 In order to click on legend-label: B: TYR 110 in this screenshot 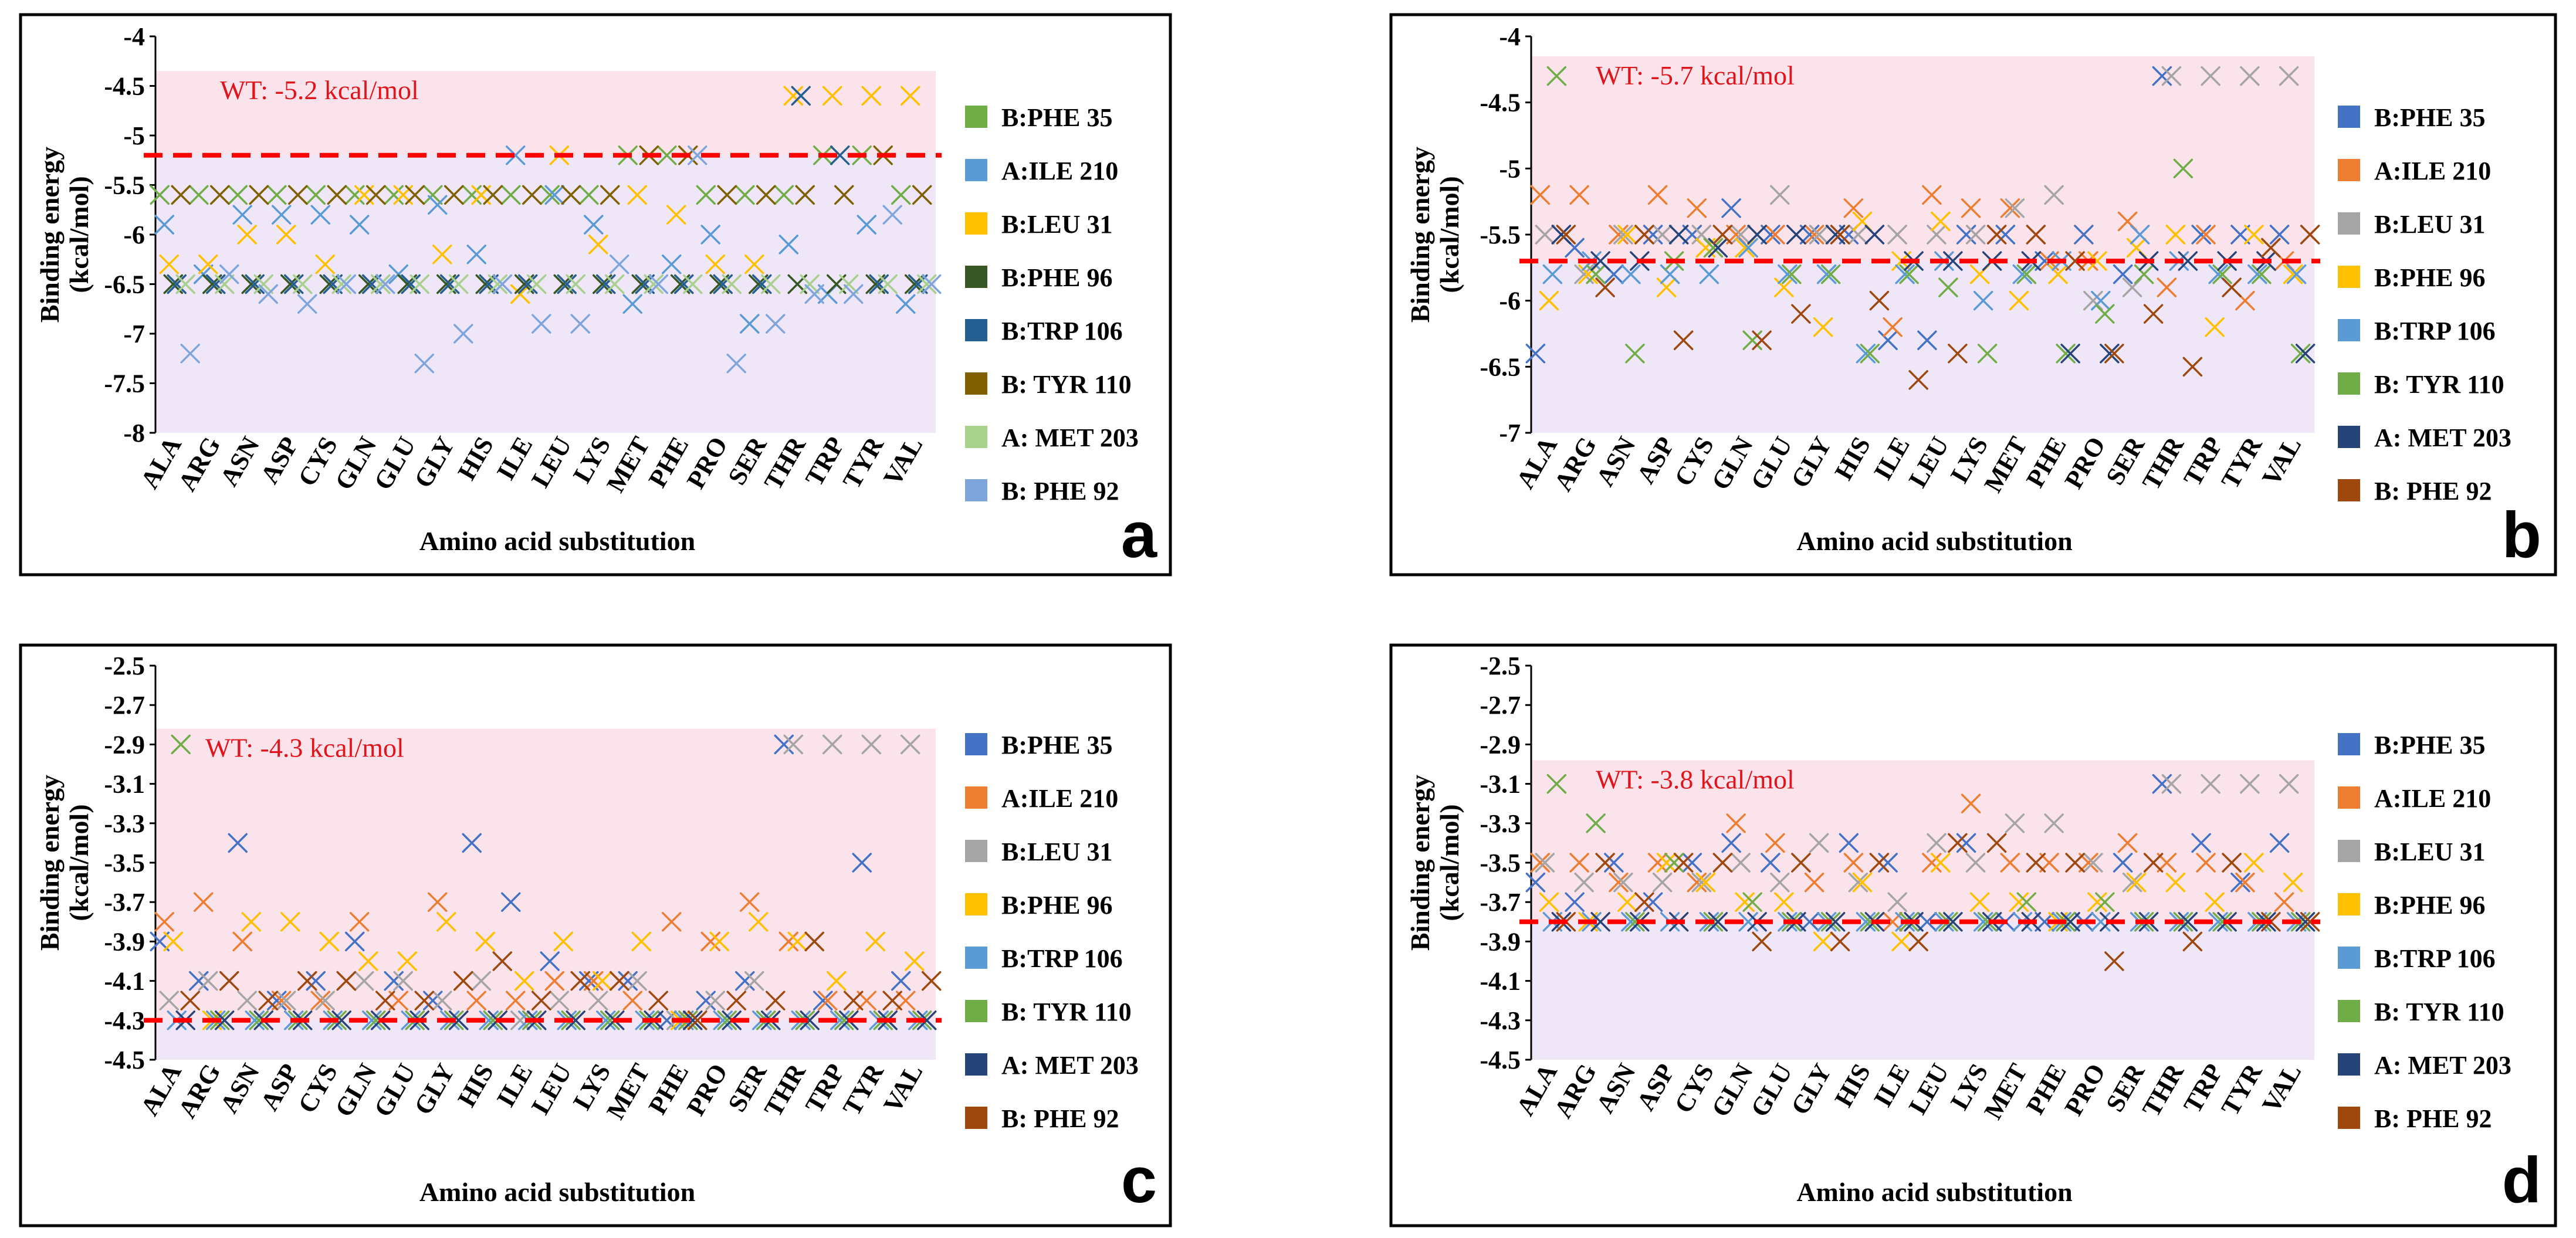, I will do `click(1066, 1012)`.